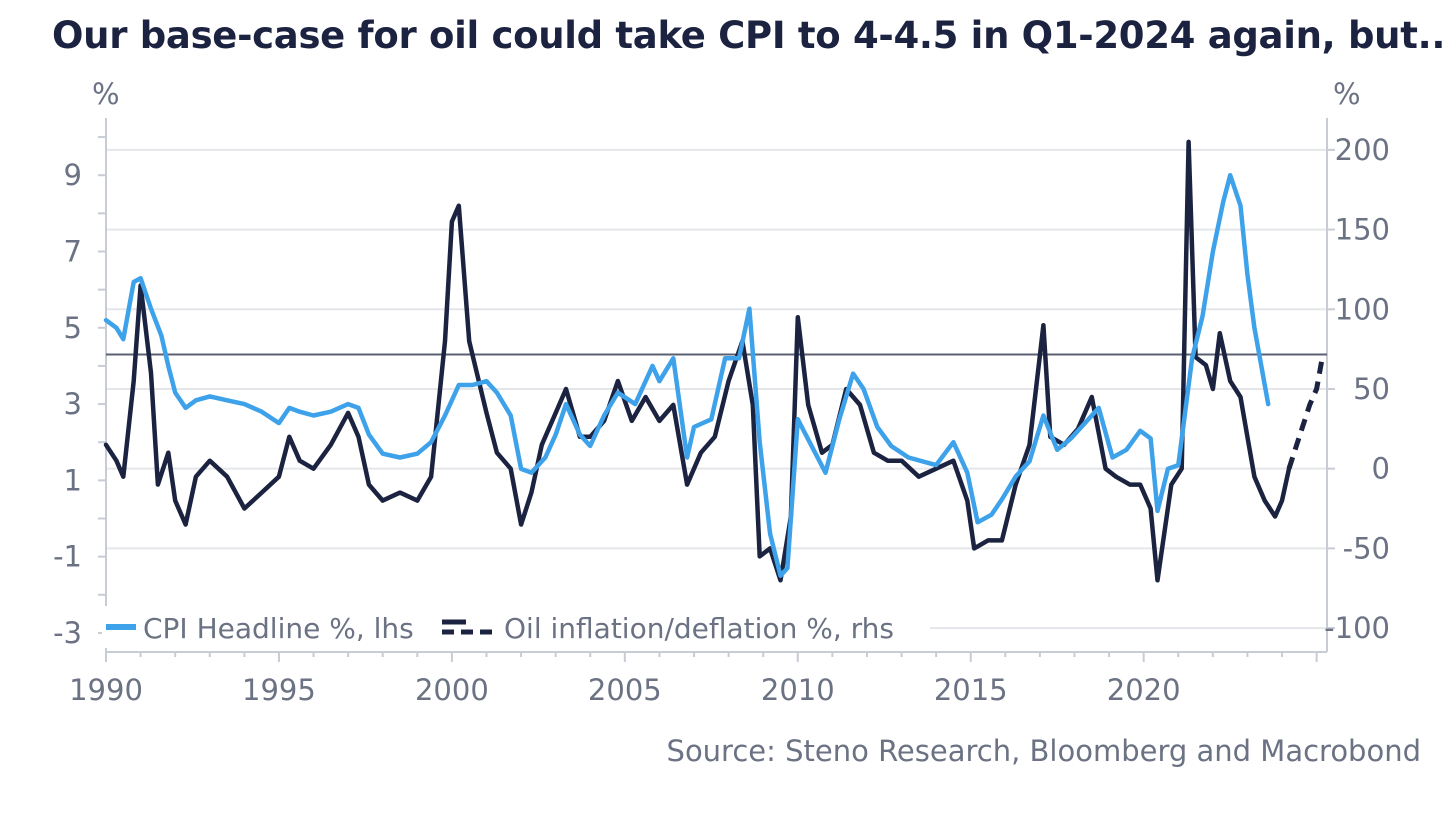  I want to click on left-tick-label: -1, so click(67, 557).